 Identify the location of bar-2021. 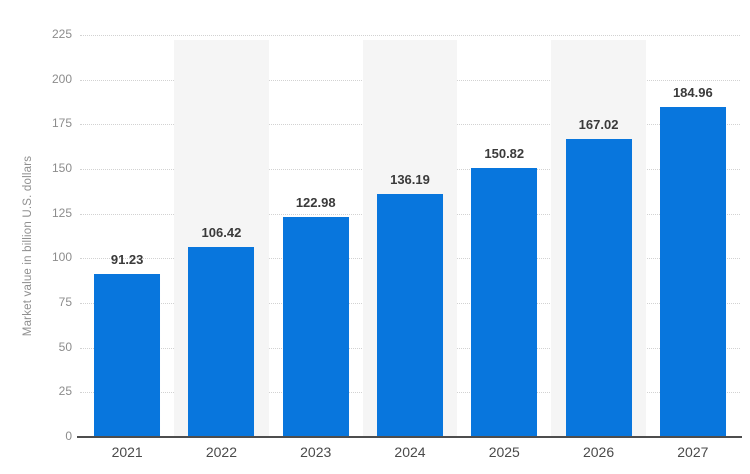
(127, 355).